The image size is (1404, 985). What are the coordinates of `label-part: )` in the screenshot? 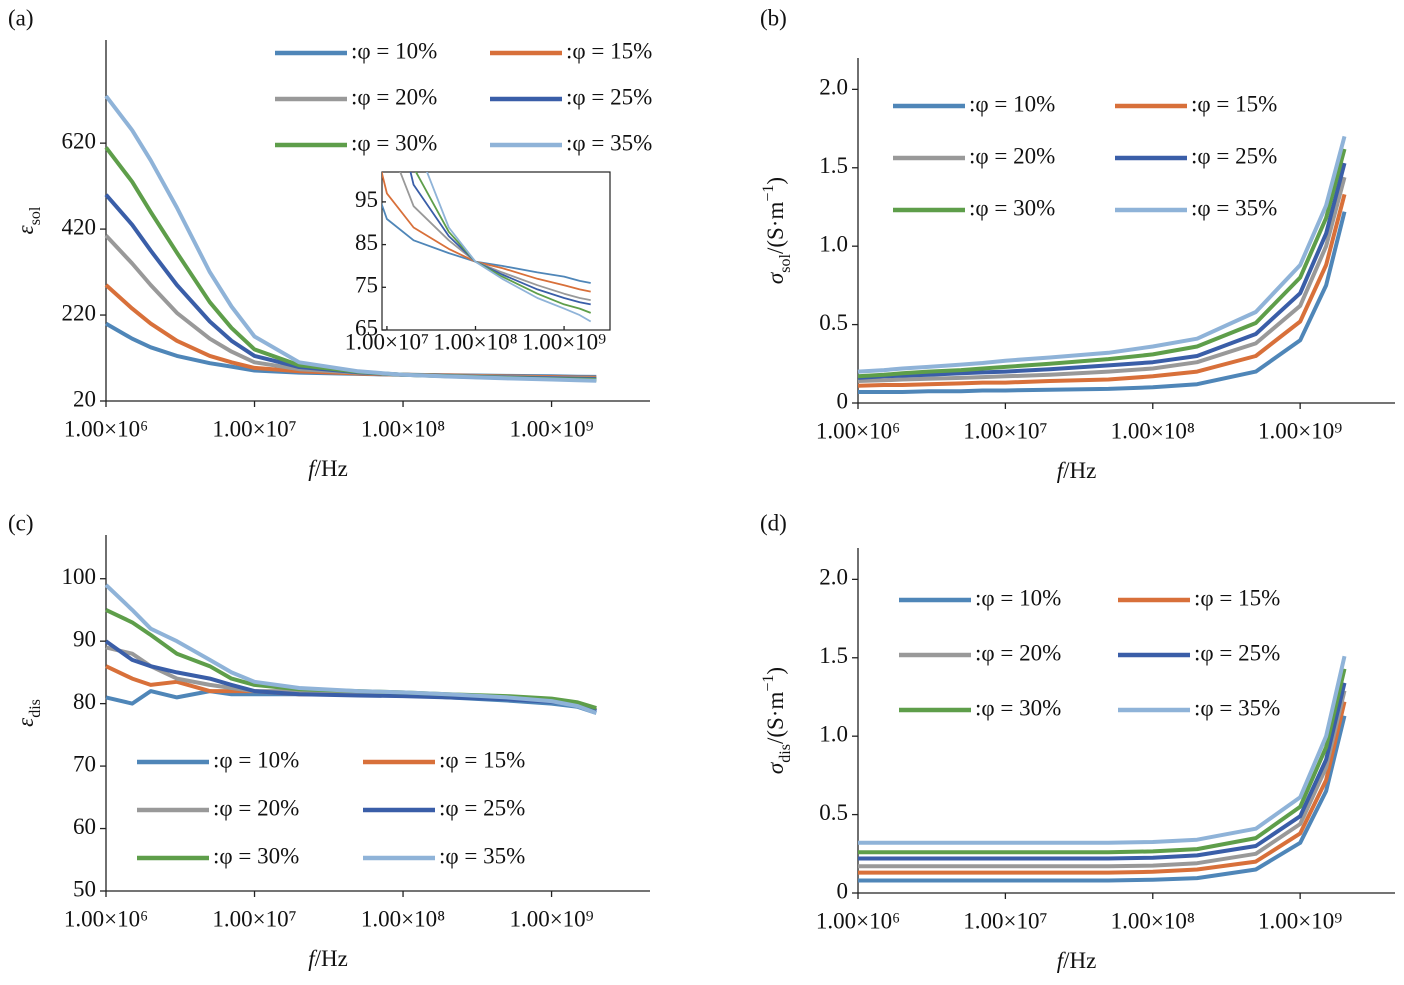 It's located at (775, 181).